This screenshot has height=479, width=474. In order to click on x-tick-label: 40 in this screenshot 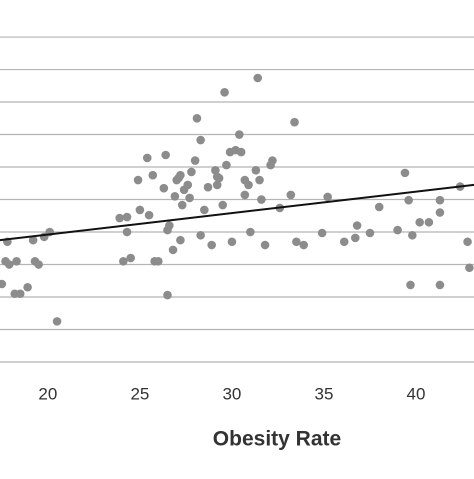, I will do `click(416, 393)`.